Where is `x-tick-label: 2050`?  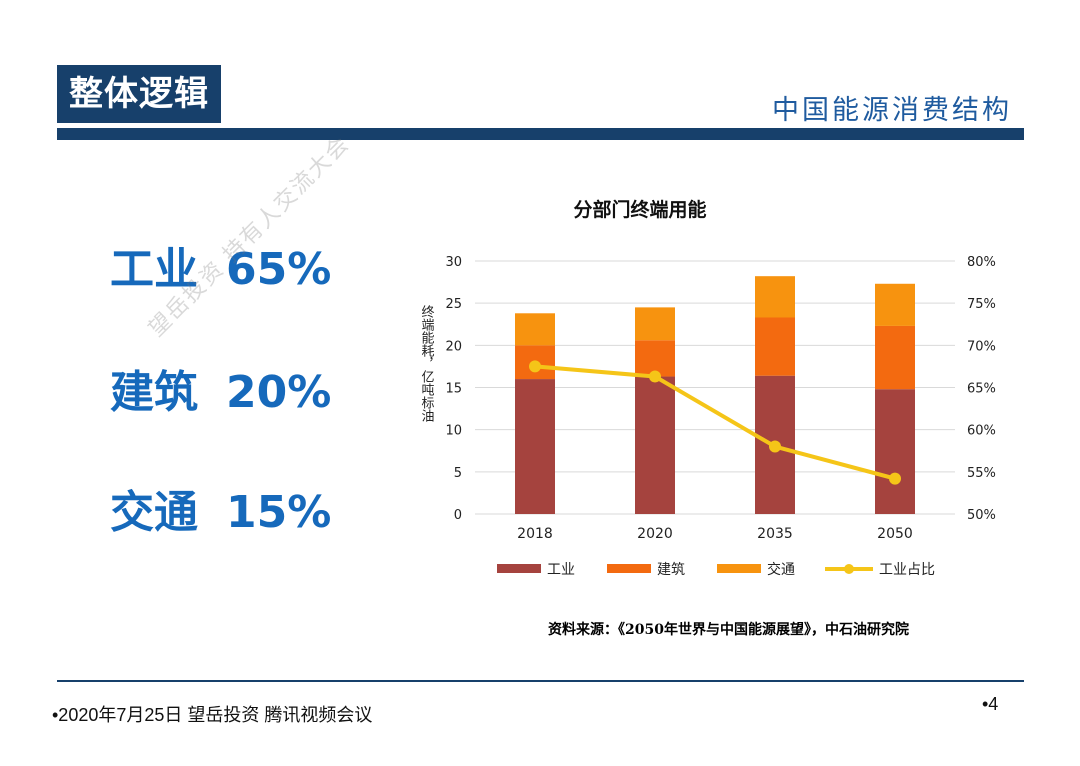 x-tick-label: 2050 is located at coordinates (895, 534).